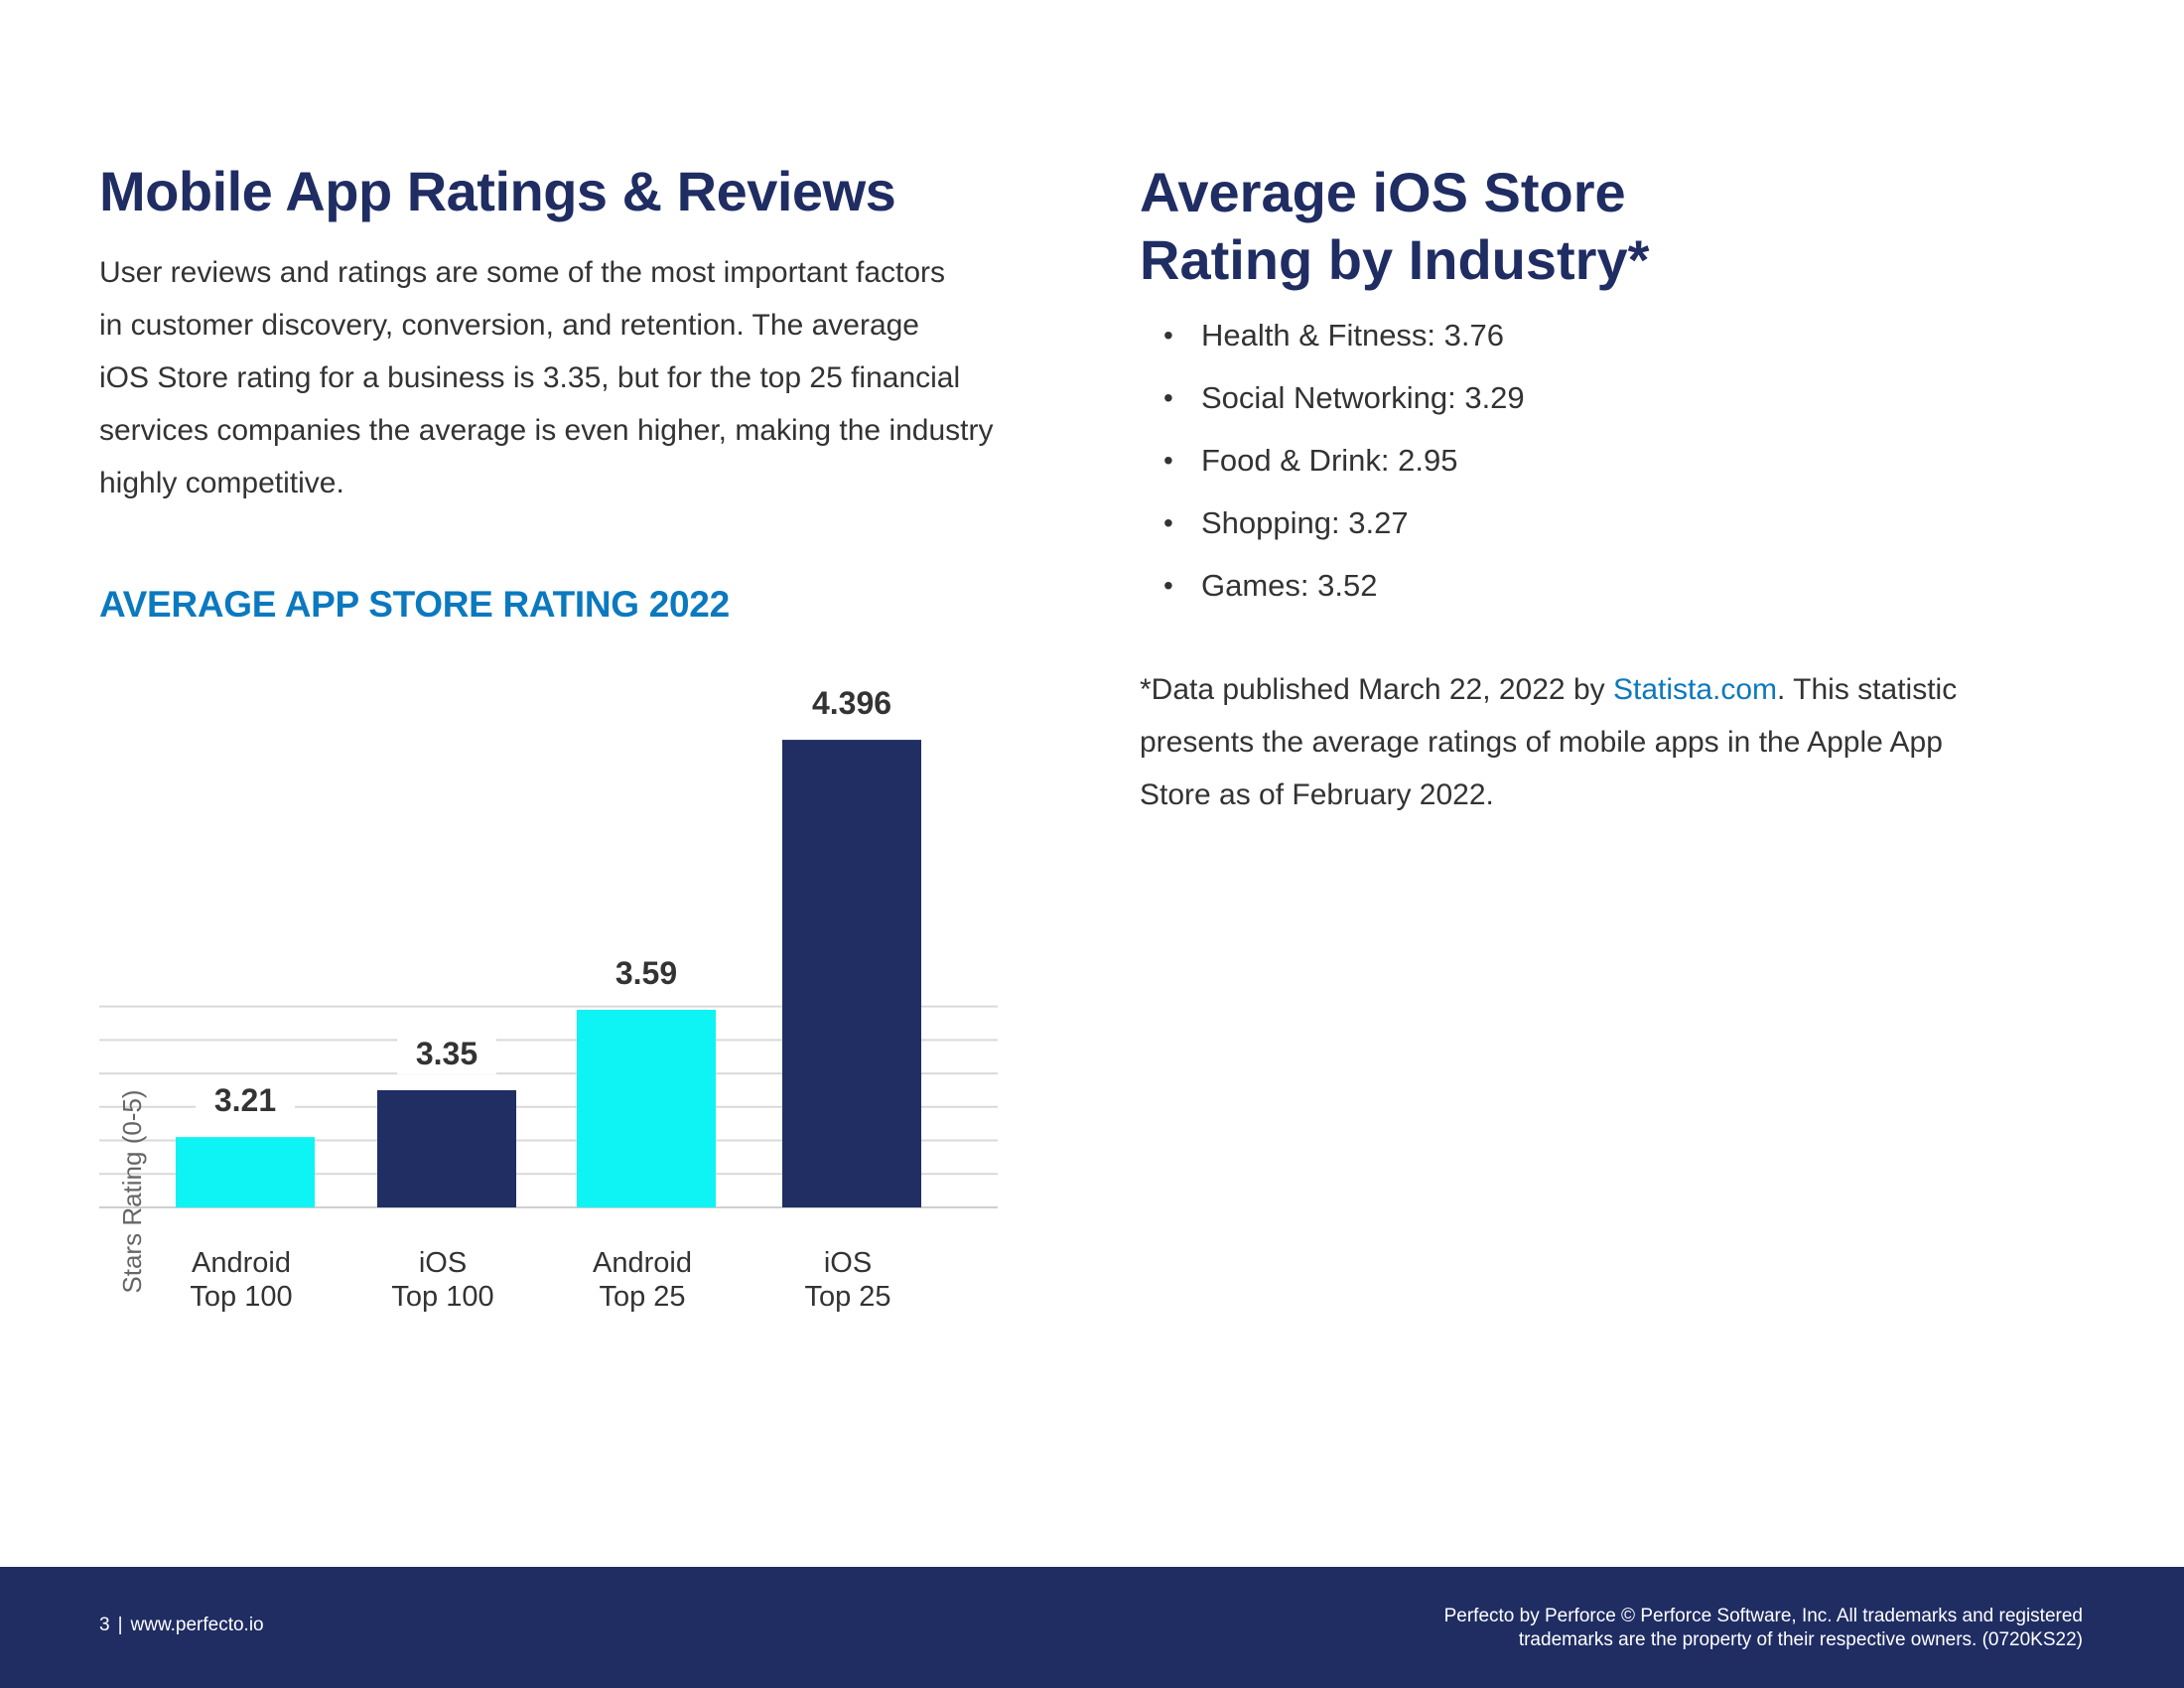  I want to click on page-title: Mobile App Ratings & Reviews, so click(497, 191).